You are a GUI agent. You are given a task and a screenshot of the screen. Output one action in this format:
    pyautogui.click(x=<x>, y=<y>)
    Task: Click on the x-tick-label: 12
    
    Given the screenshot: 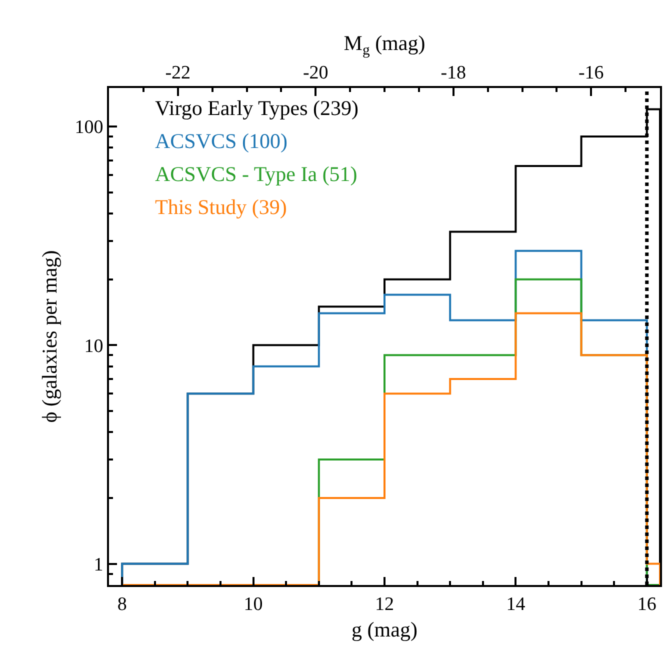 What is the action you would take?
    pyautogui.click(x=384, y=604)
    